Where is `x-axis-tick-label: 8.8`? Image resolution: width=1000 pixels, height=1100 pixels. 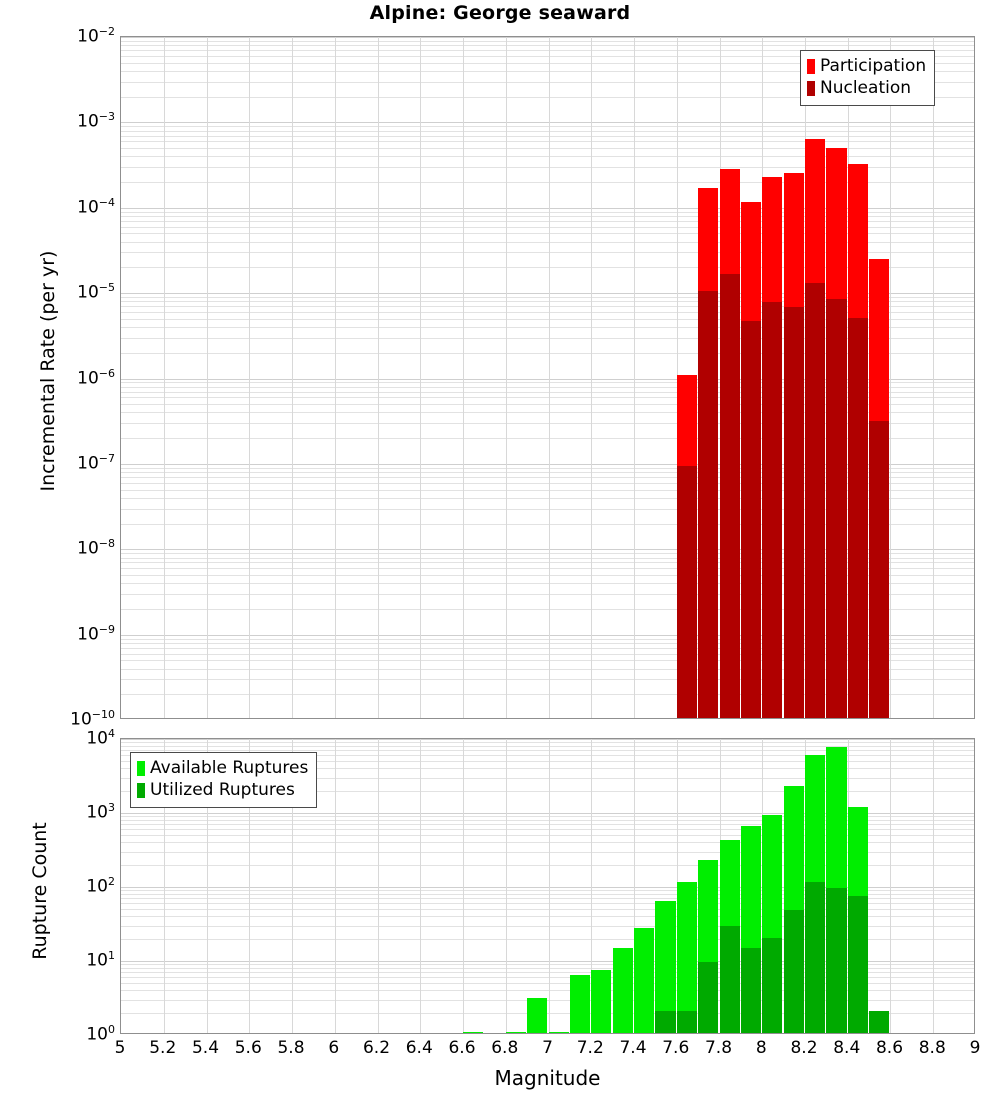 x-axis-tick-label: 8.8 is located at coordinates (932, 1048).